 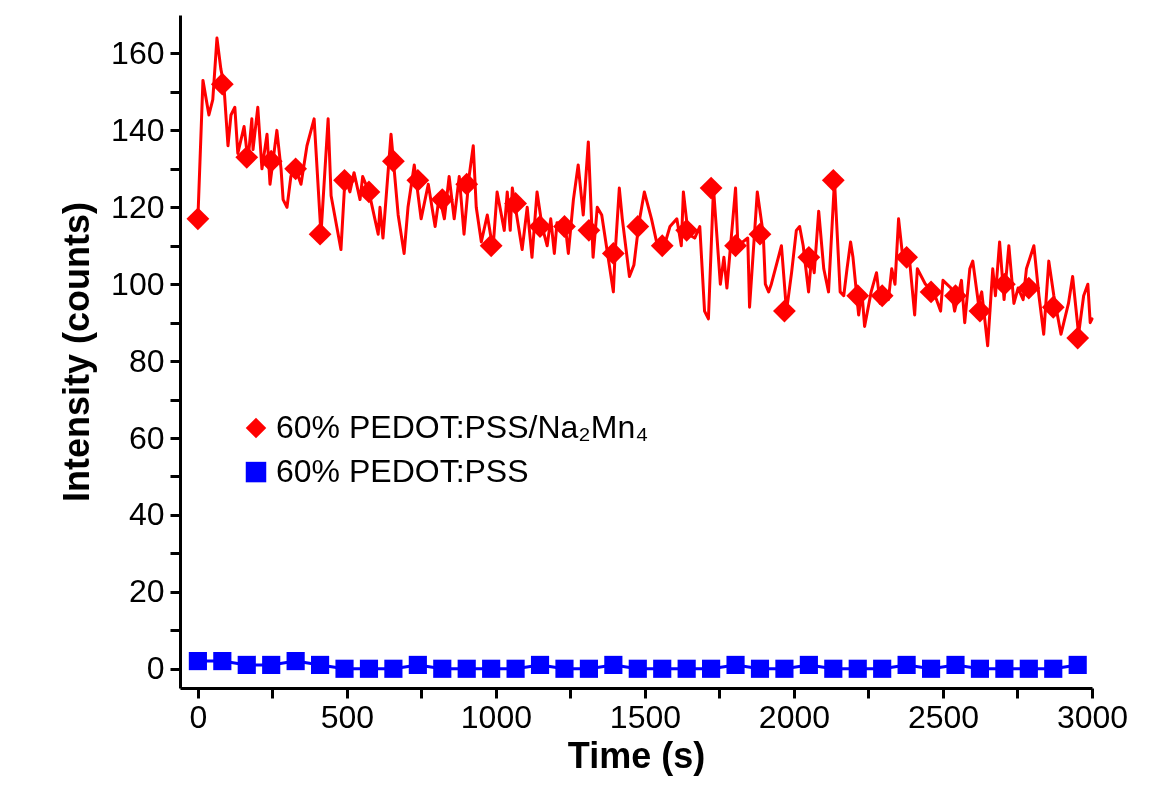 I want to click on x-tick-label: 3000, so click(x=1092, y=716).